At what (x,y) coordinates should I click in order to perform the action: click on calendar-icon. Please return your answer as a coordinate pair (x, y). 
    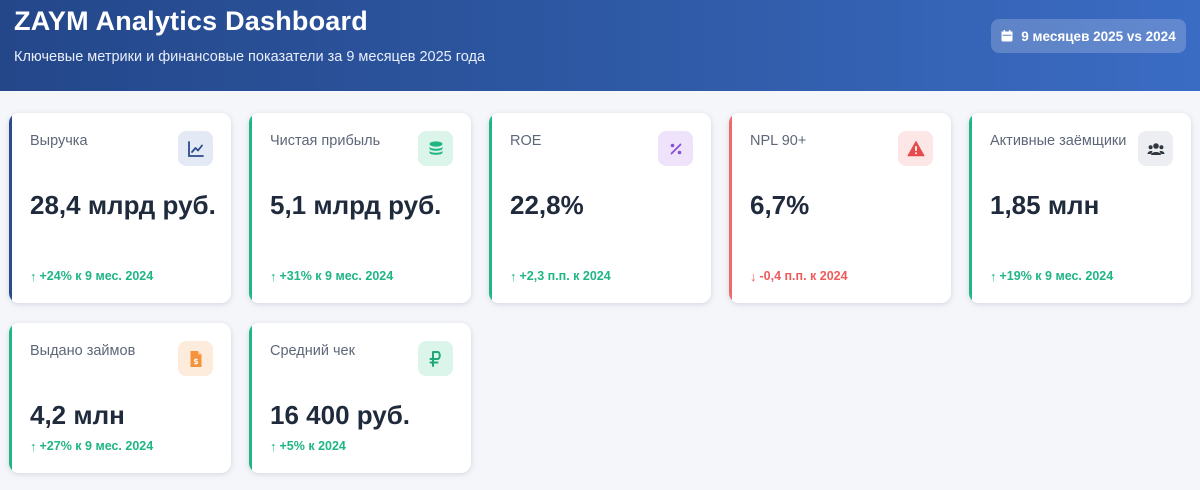
    Looking at the image, I should click on (1007, 36).